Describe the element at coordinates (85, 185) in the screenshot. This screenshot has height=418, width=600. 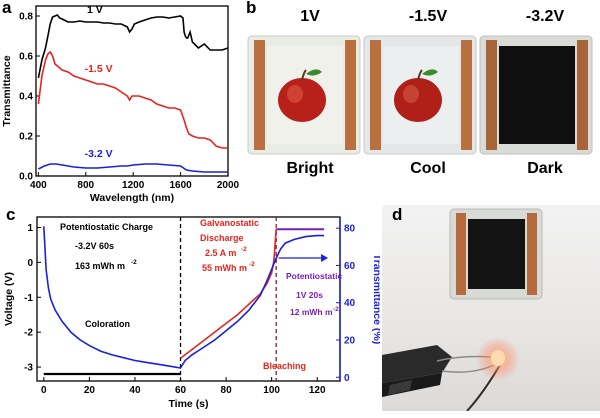
I see `x-tick-label: 800` at that location.